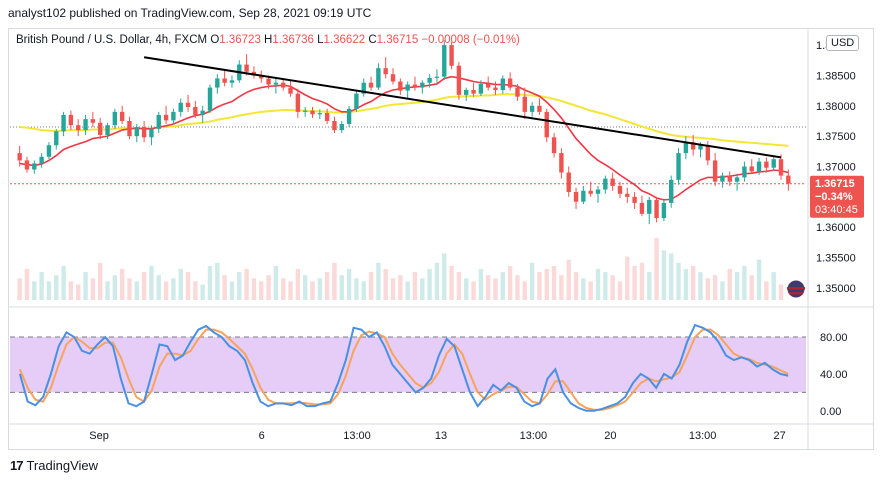  I want to click on currency-button: USD, so click(843, 43).